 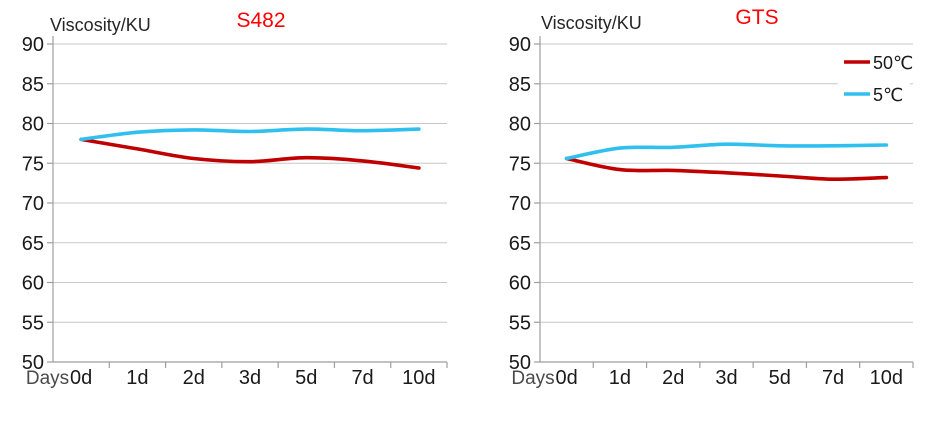 What do you see at coordinates (893, 63) in the screenshot?
I see `legend-label: 50℃` at bounding box center [893, 63].